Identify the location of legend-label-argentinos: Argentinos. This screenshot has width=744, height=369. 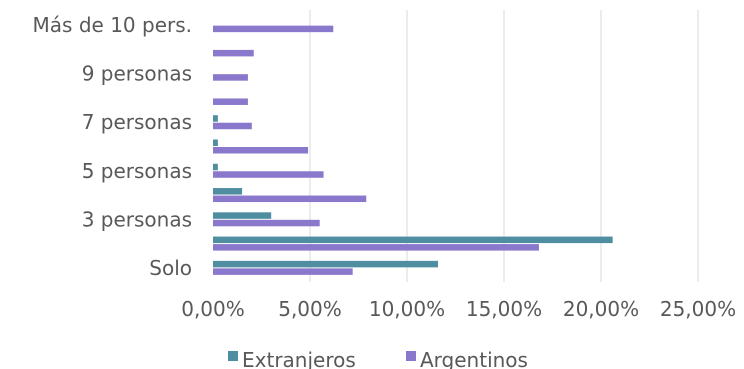
(474, 358).